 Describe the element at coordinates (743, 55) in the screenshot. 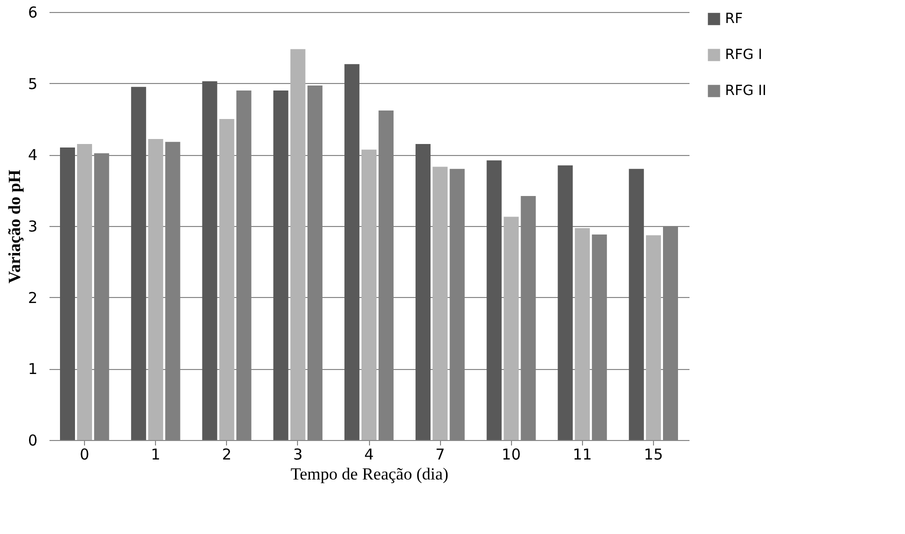

I see `legend-label: RFG I` at that location.